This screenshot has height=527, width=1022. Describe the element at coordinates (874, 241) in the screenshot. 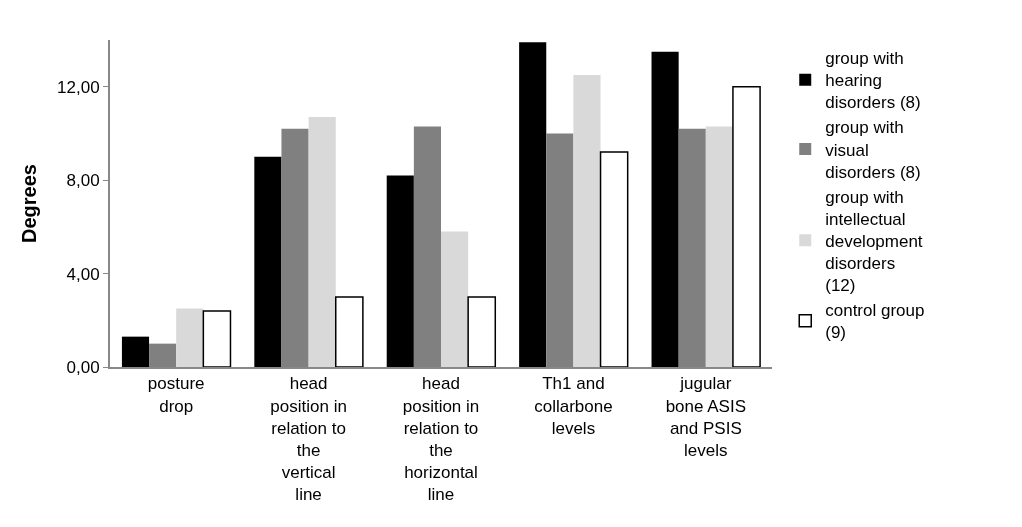

I see `legend-label: group with intellectual development disorders (12)` at that location.